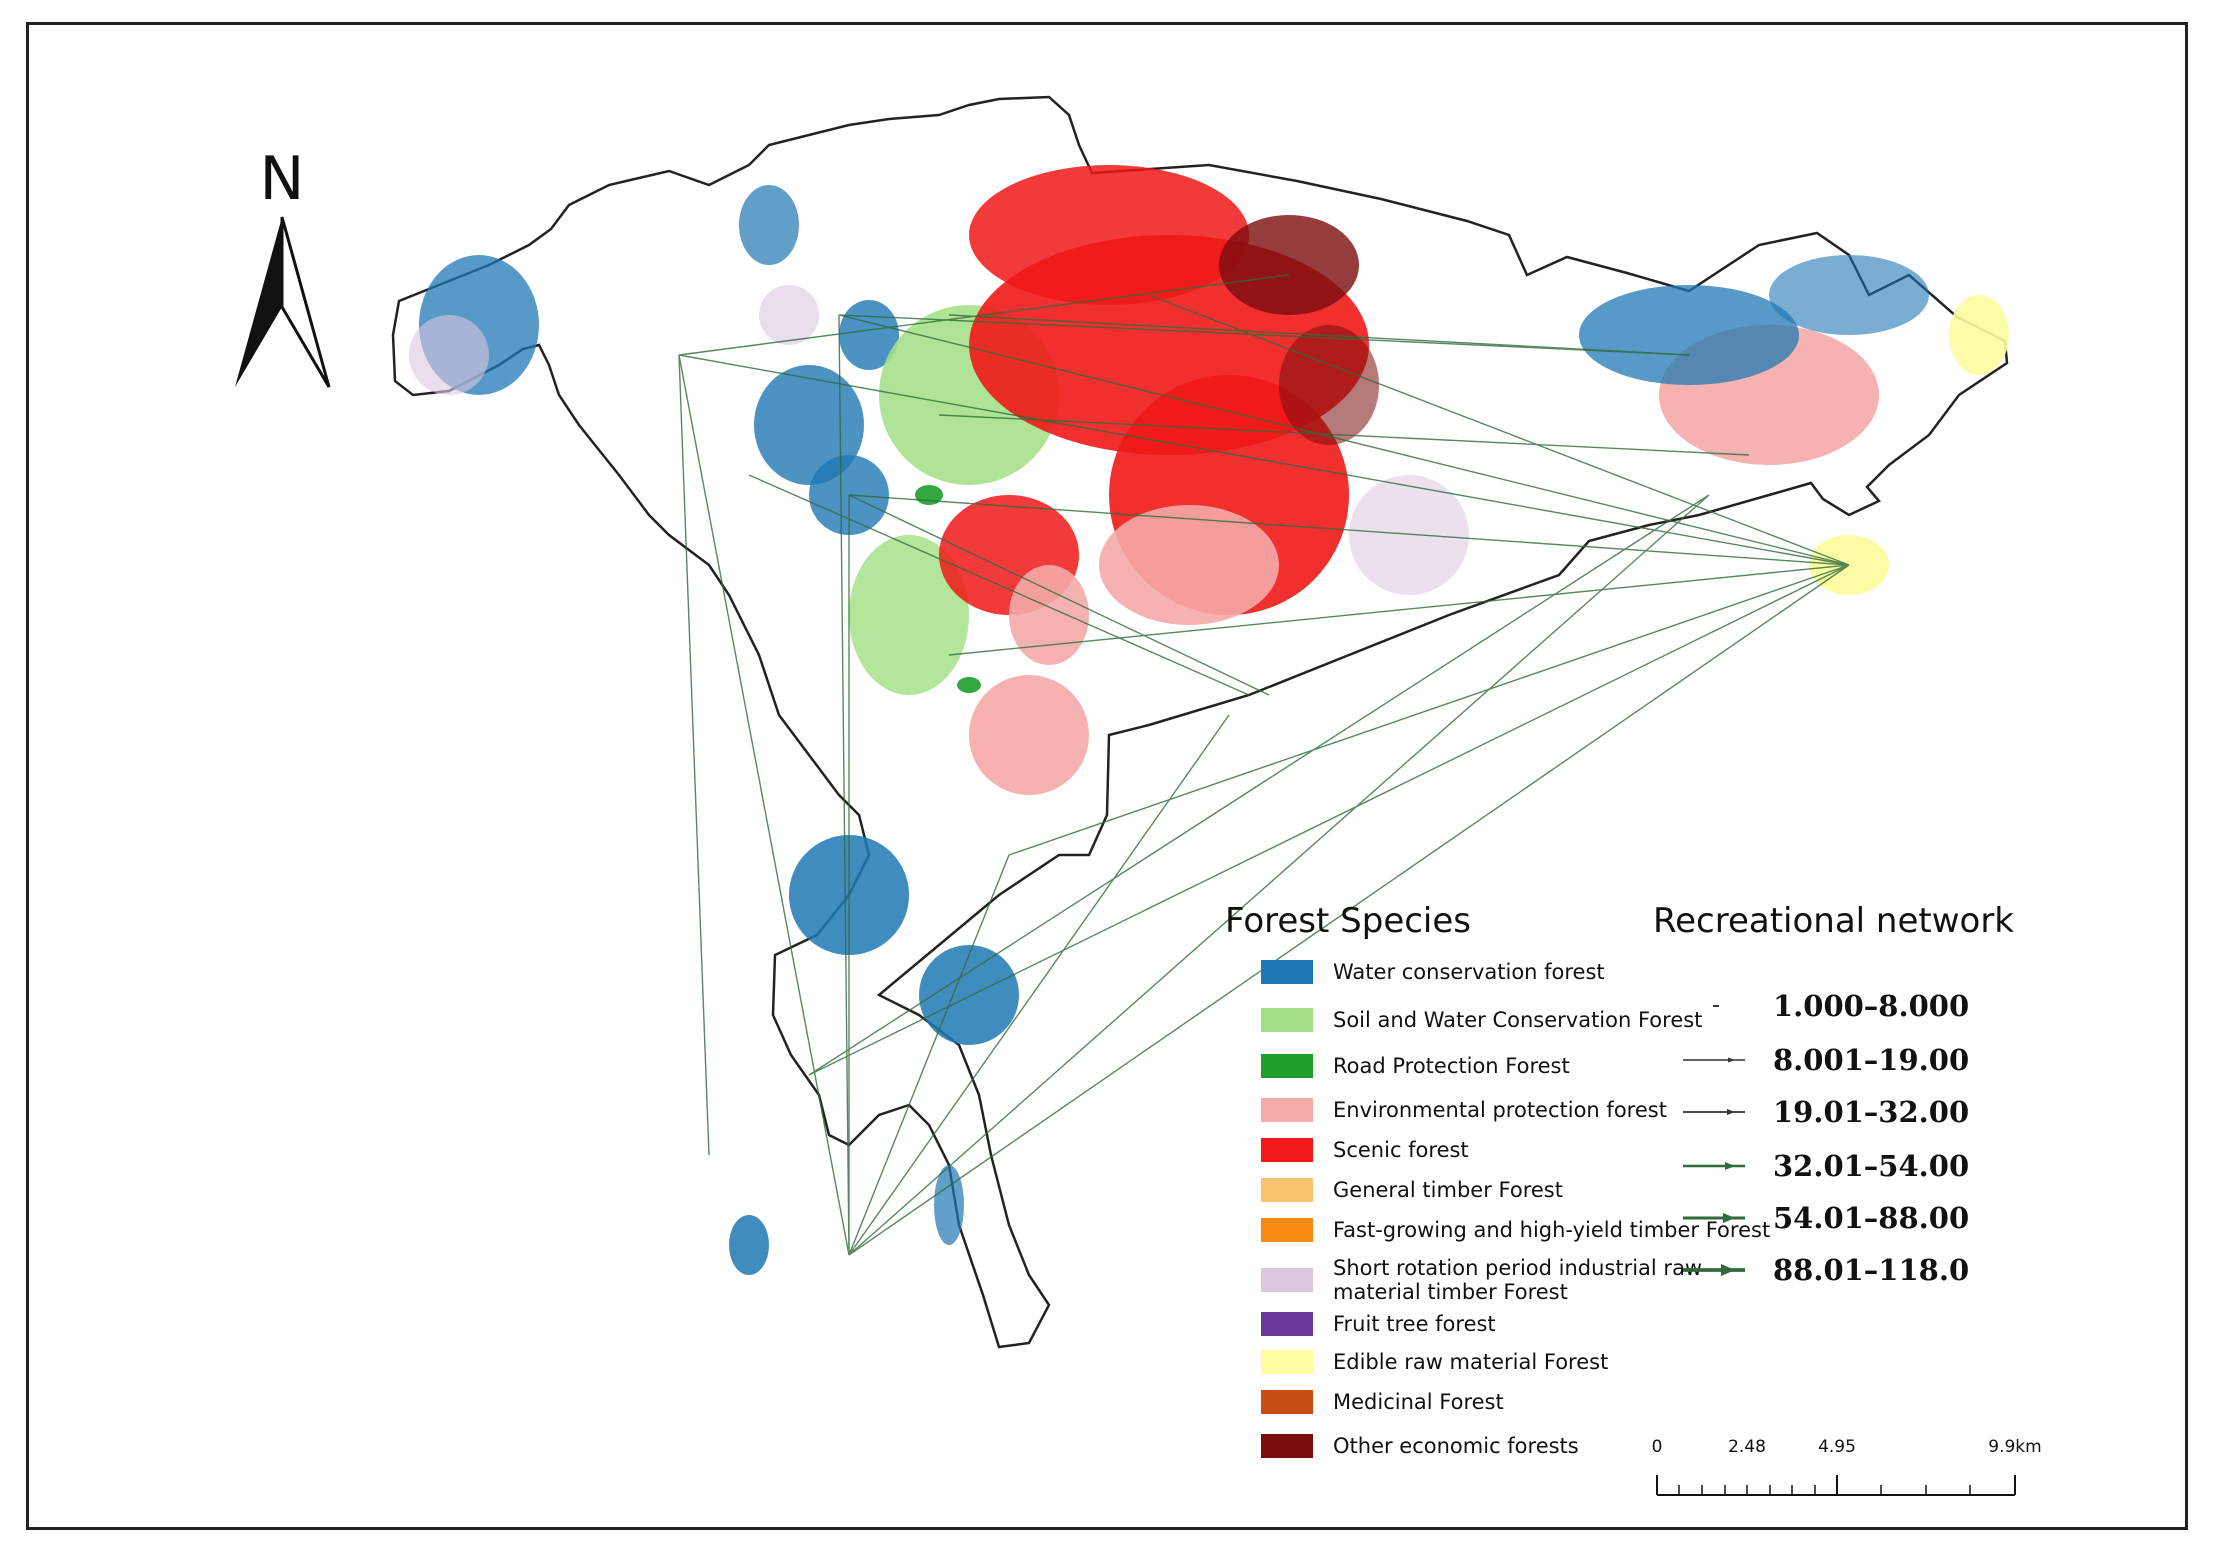 The width and height of the screenshot is (2214, 1557). I want to click on forest-legend-item: General timber Forest, so click(1412, 1190).